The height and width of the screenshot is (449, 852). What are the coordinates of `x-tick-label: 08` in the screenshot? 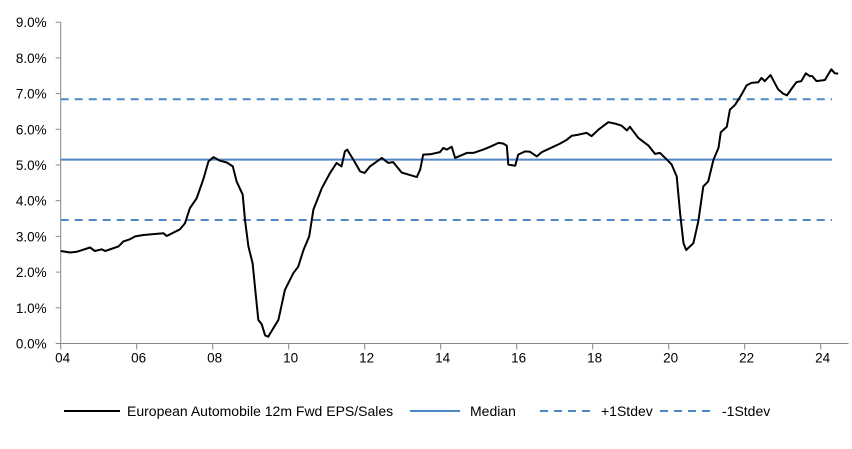 It's located at (214, 358).